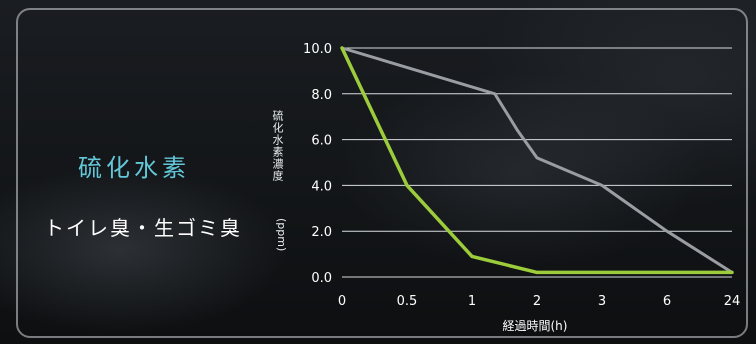 This screenshot has height=344, width=756. I want to click on x-tick-label: 6, so click(667, 301).